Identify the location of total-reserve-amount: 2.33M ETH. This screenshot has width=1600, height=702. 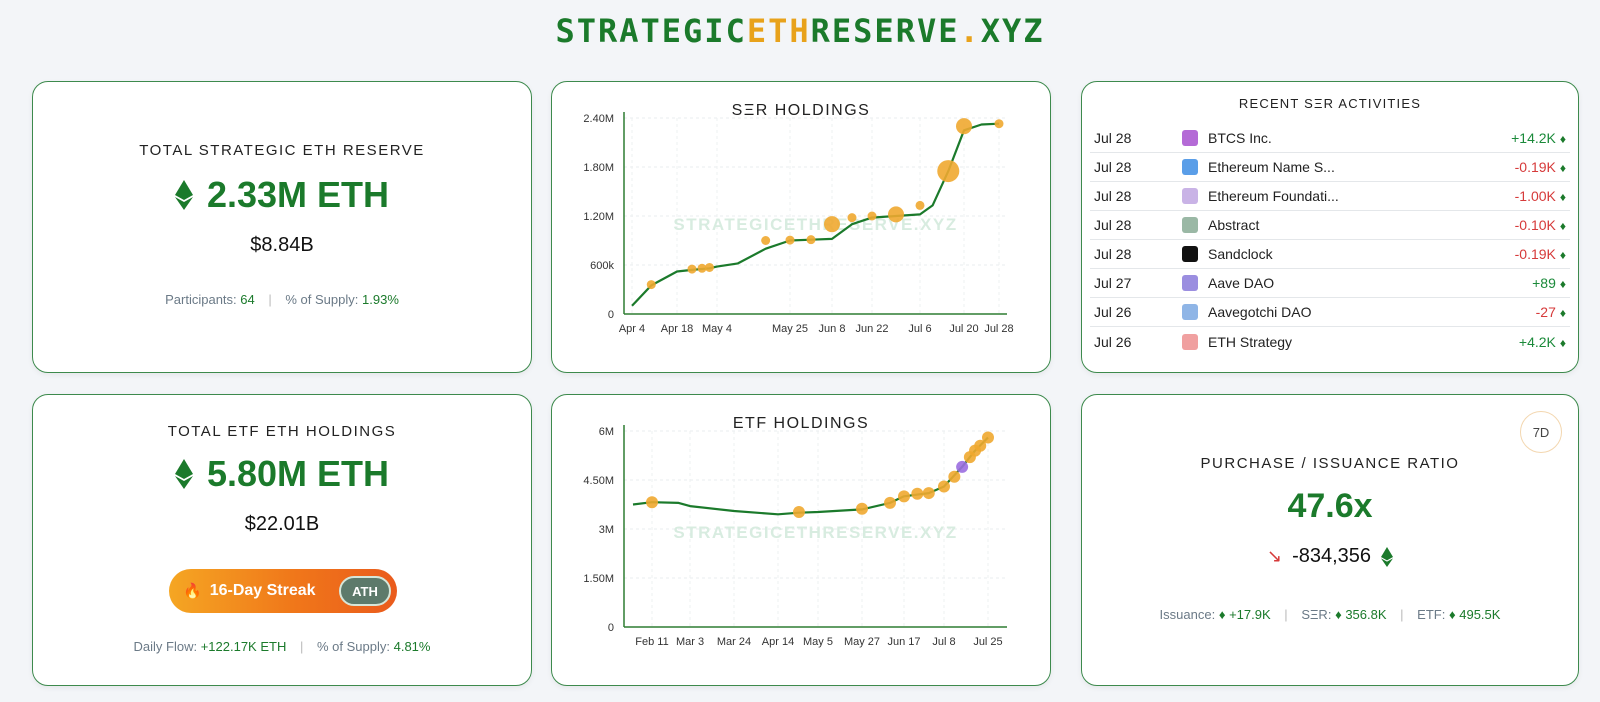
(282, 195).